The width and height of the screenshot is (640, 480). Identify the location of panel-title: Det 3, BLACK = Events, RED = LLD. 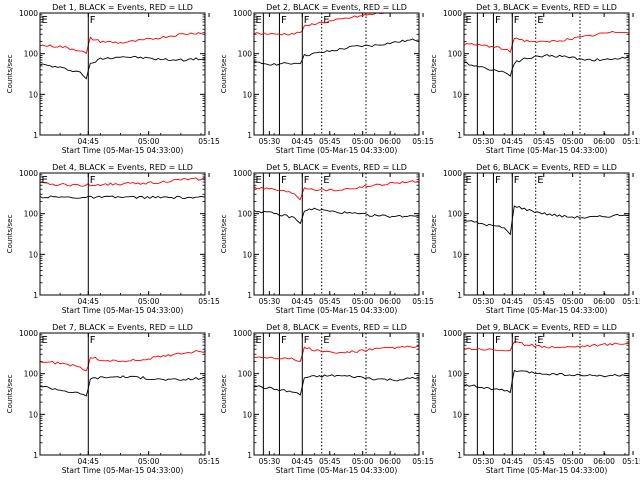
(546, 7).